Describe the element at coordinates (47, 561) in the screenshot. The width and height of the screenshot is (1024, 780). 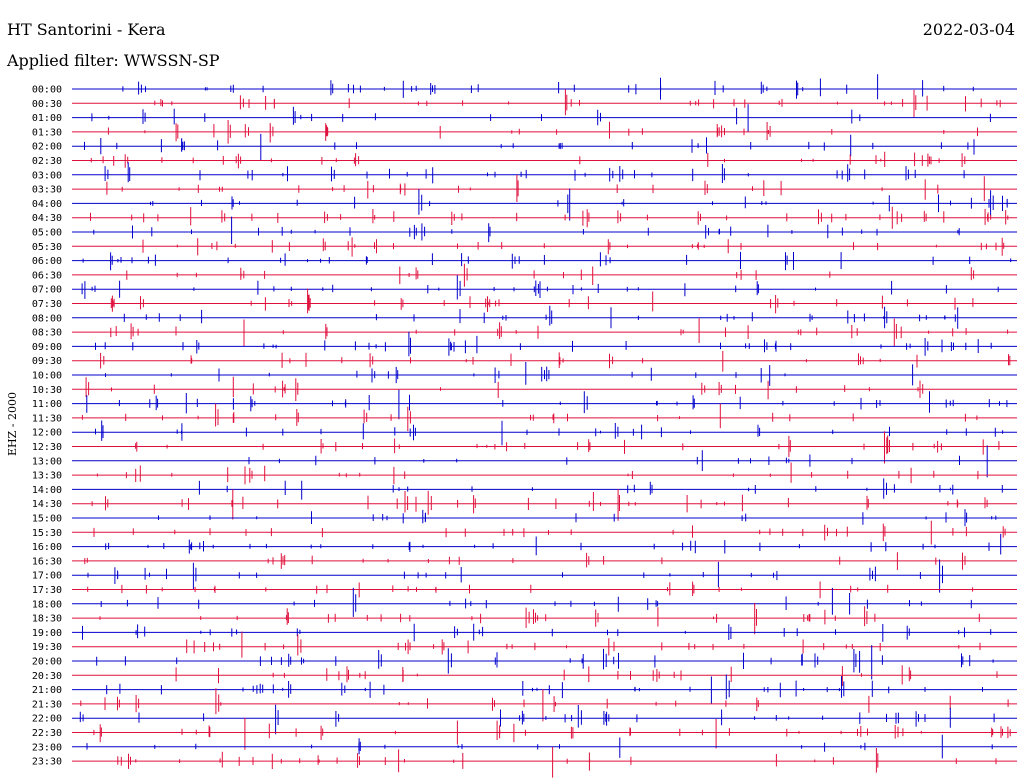
I see `row-time-label: 16:30` at that location.